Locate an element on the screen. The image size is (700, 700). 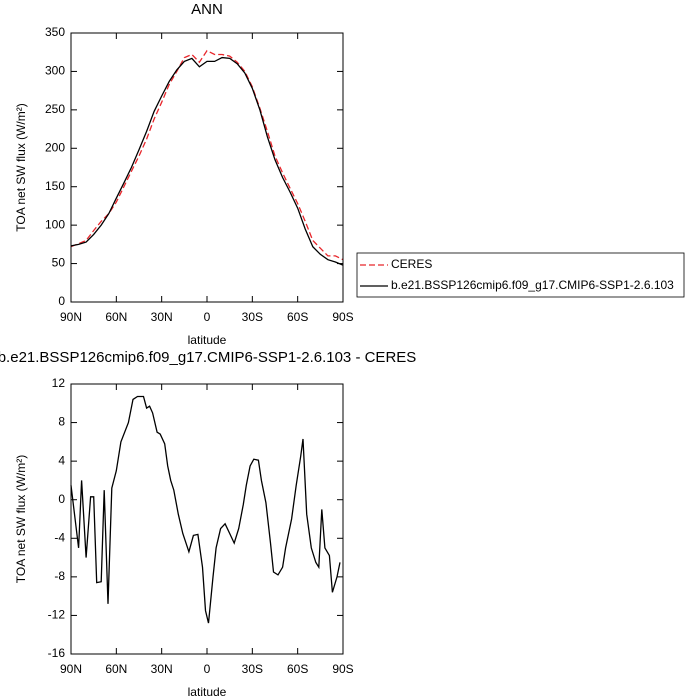
y-tick-label: 200 is located at coordinates (55, 147).